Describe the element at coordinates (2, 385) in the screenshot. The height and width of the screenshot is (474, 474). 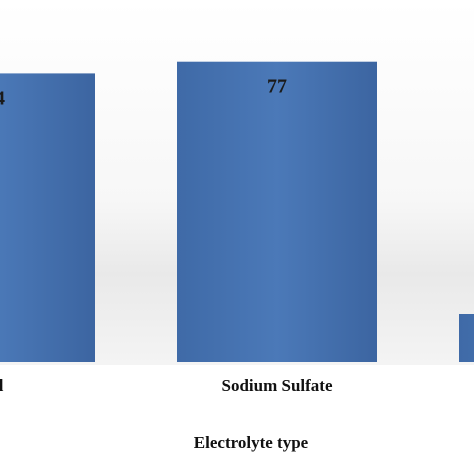
I see `category-label-1: Cl` at that location.